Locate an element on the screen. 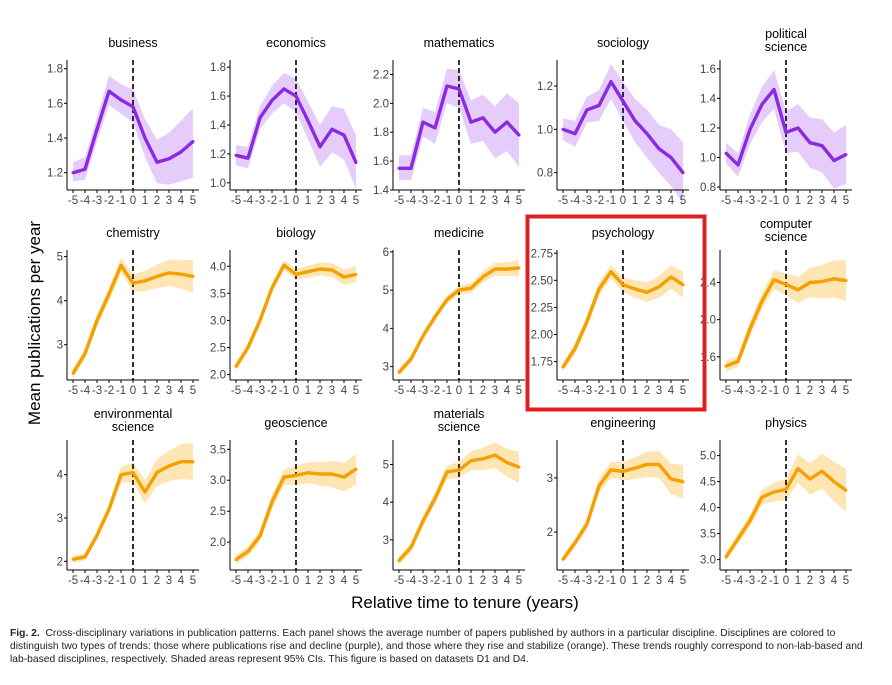 This screenshot has width=892, height=685. y-tick-label: 2.2 is located at coordinates (381, 75).